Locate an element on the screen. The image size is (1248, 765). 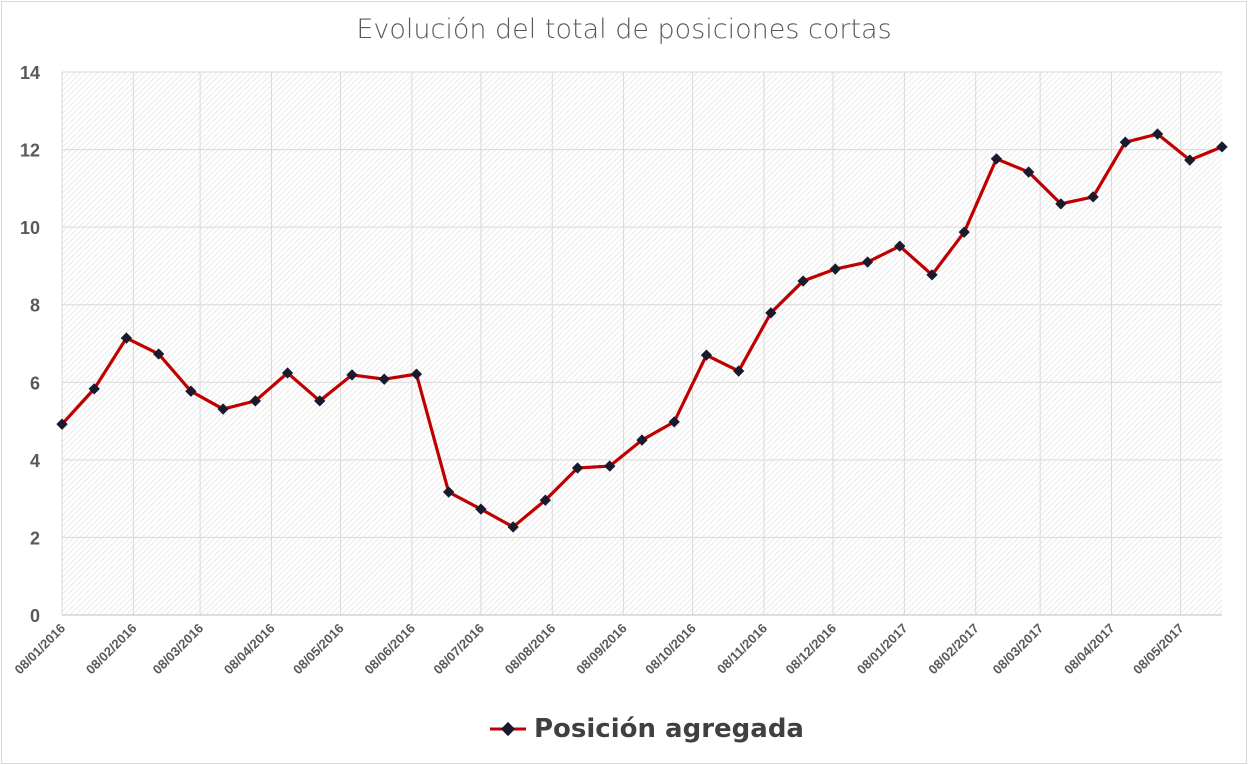
y-tick-label: 14 is located at coordinates (30, 73).